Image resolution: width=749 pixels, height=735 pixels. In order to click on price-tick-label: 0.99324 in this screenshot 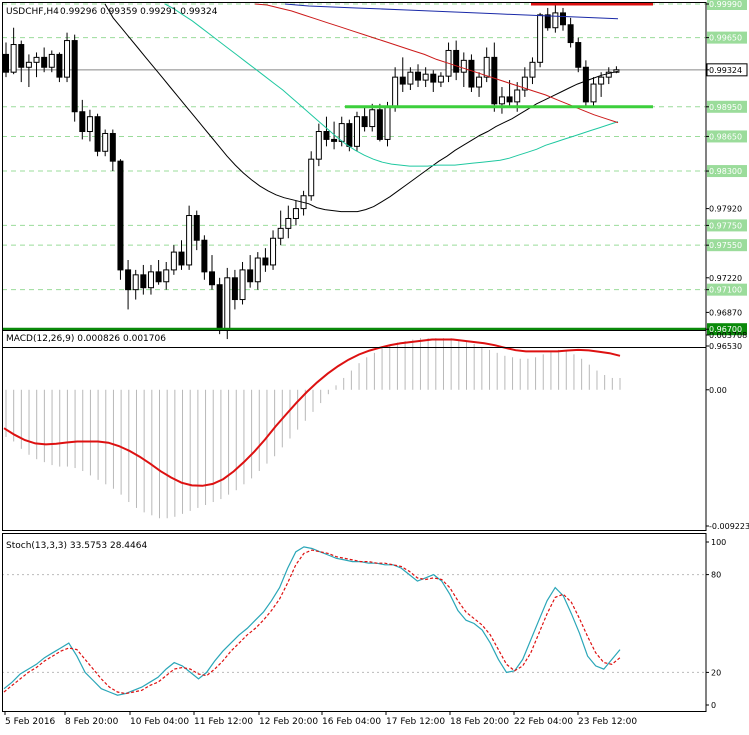, I will do `click(725, 70)`.